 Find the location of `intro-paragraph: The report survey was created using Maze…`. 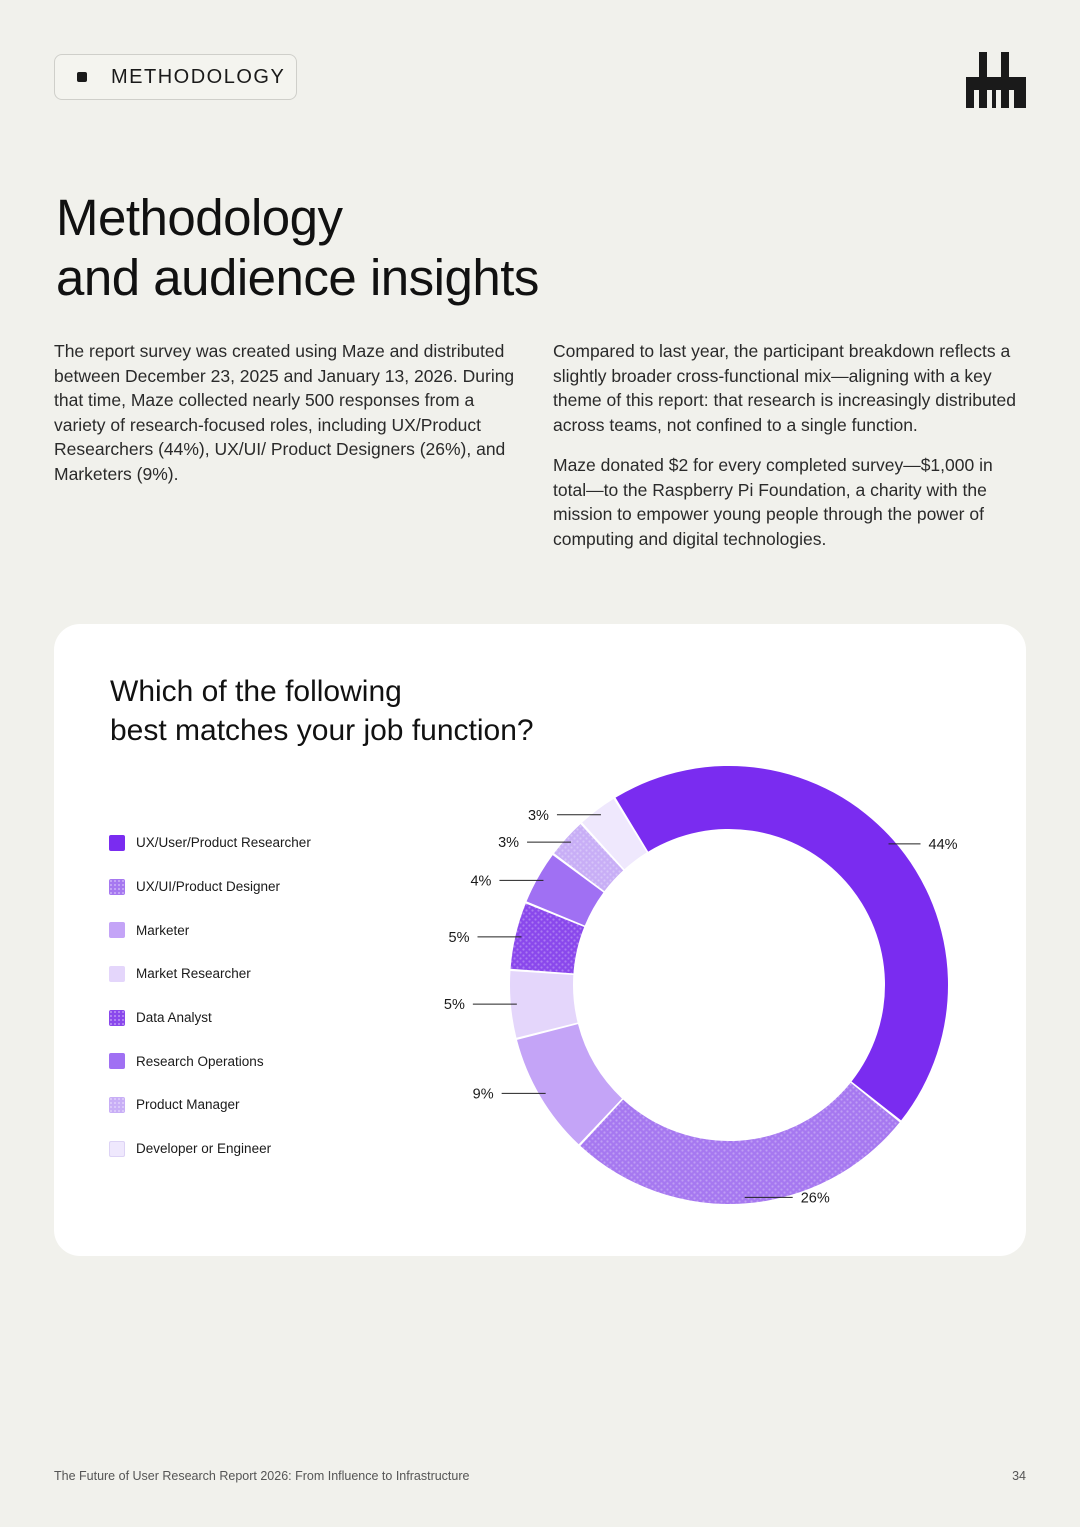

intro-paragraph: The report survey was created using Maze… is located at coordinates (284, 412).